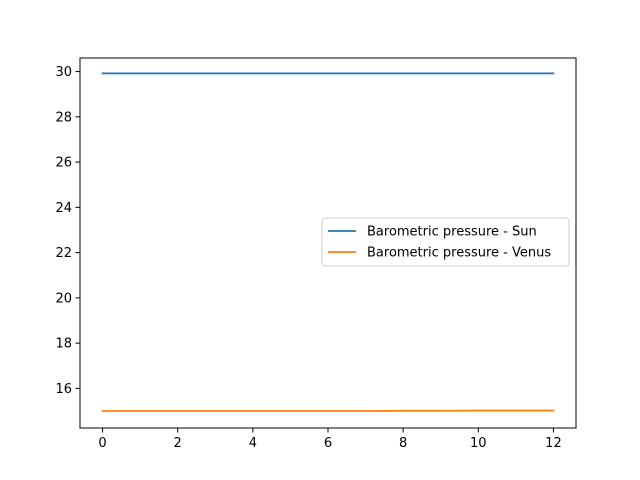 The image size is (640, 480). What do you see at coordinates (63, 208) in the screenshot?
I see `y-tick-label: 24` at bounding box center [63, 208].